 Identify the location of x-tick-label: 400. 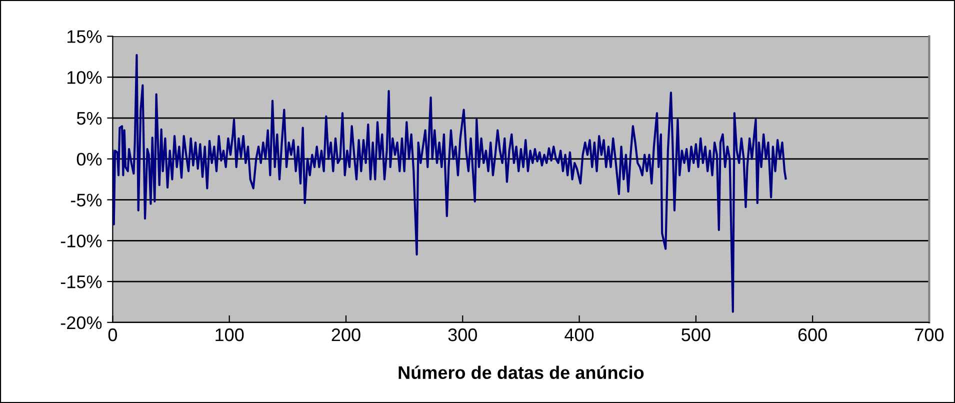
(579, 335).